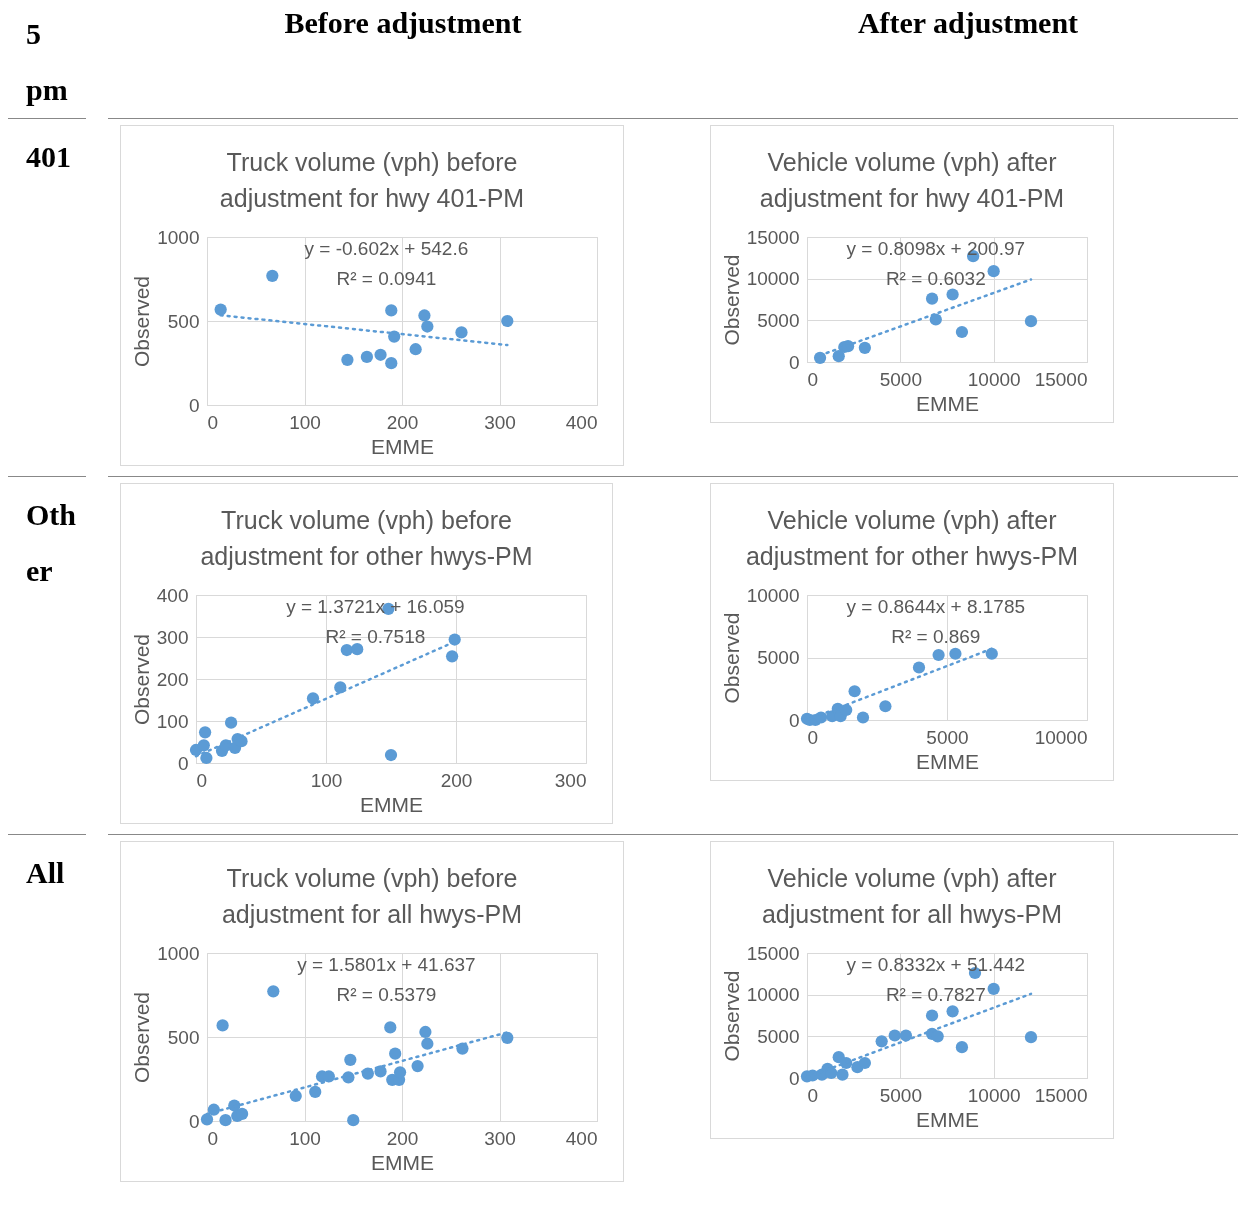 The height and width of the screenshot is (1219, 1254). Describe the element at coordinates (375, 636) in the screenshot. I see `annotation: R² = 0.7518` at that location.